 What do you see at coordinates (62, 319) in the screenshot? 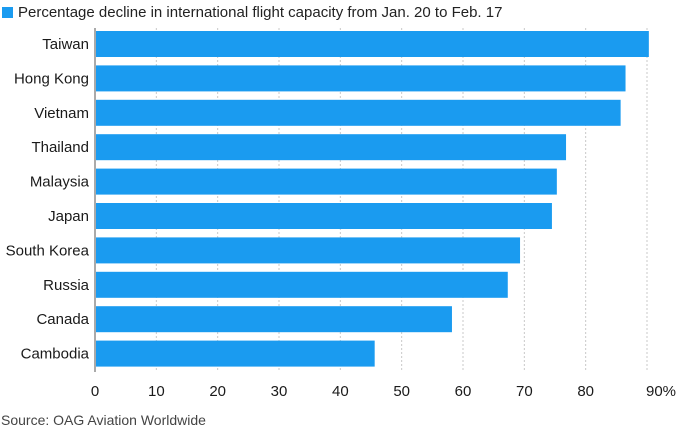
I see `category-label-canada: Canada` at bounding box center [62, 319].